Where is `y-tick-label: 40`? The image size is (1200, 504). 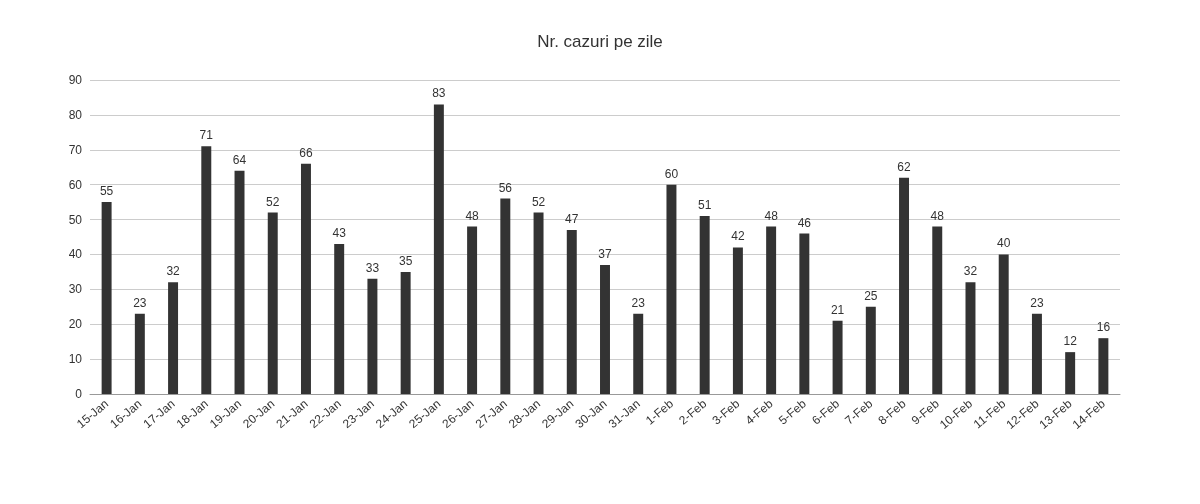
y-tick-label: 40 is located at coordinates (75, 254).